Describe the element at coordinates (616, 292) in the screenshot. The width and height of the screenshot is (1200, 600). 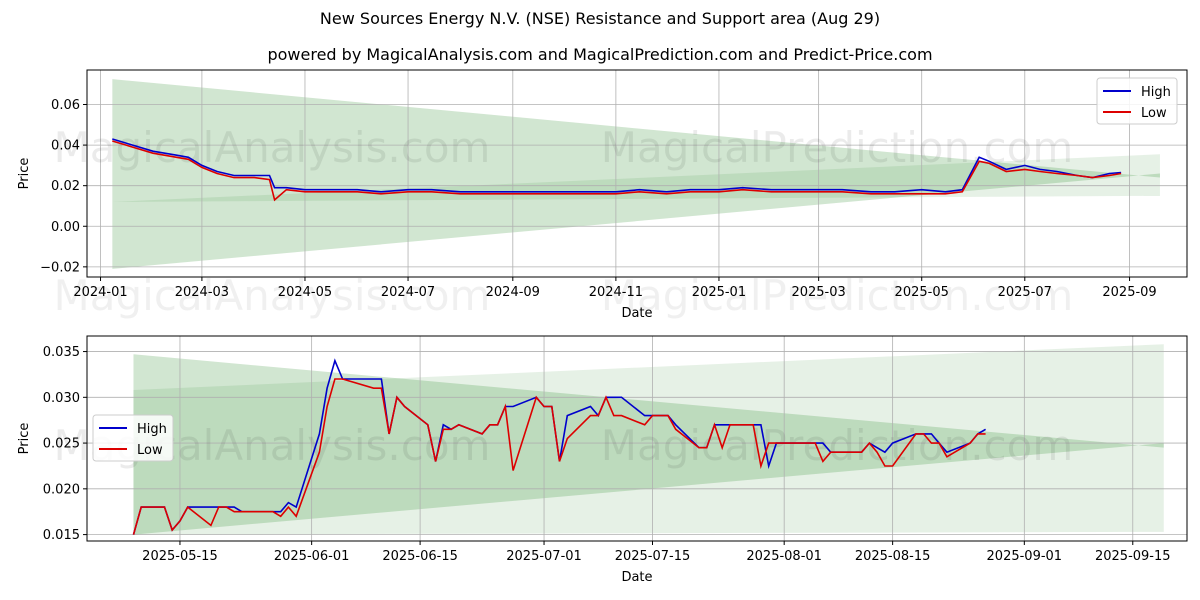
I see `x-tick-label: 2024-11` at that location.